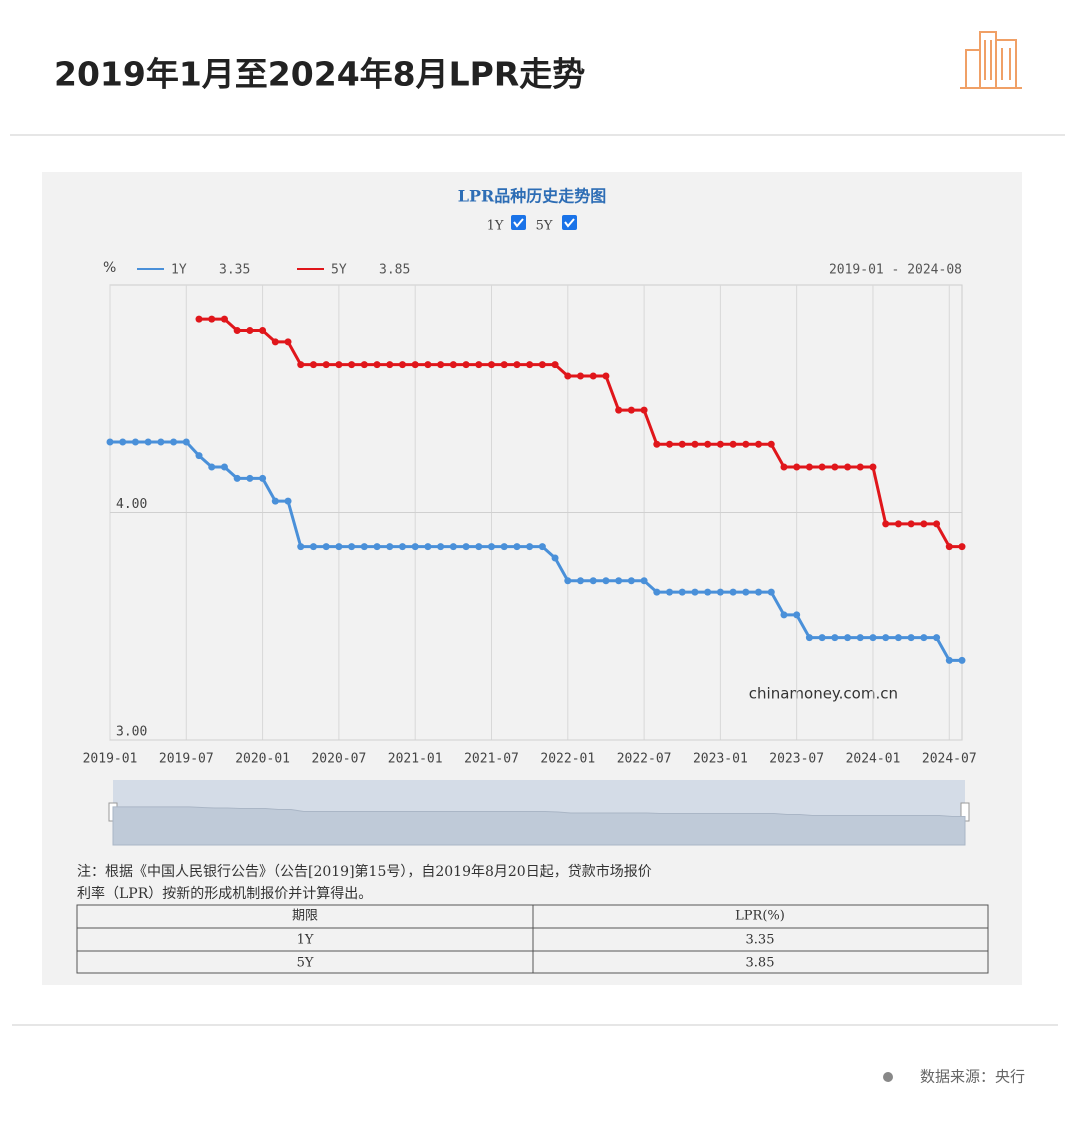 This screenshot has height=1127, width=1080. What do you see at coordinates (305, 940) in the screenshot?
I see `table-cell: 1Y` at bounding box center [305, 940].